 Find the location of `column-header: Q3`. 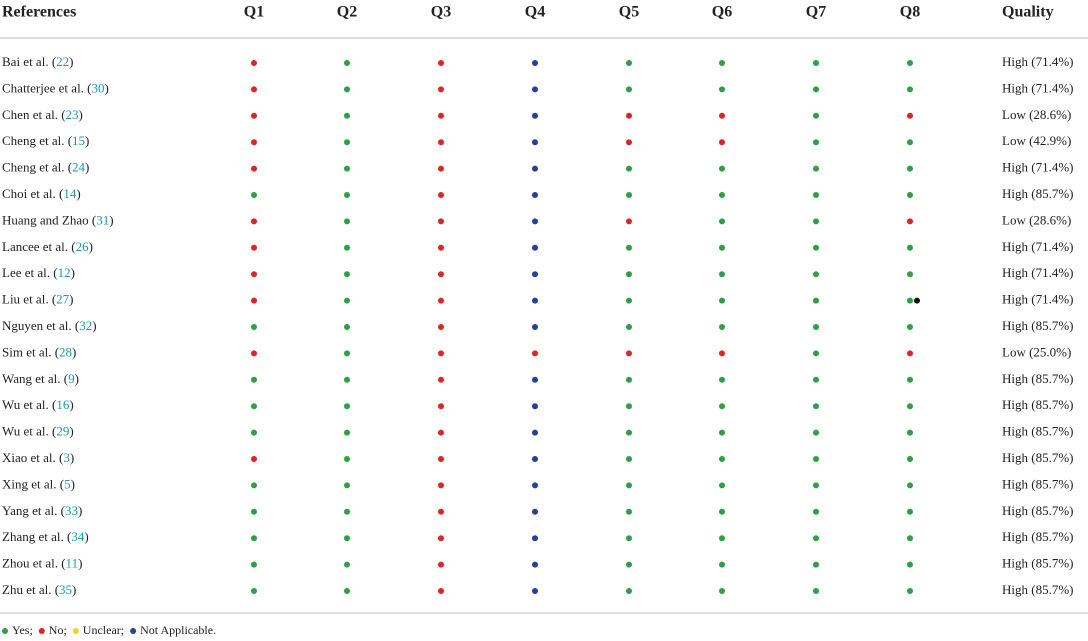

column-header: Q3 is located at coordinates (441, 12).